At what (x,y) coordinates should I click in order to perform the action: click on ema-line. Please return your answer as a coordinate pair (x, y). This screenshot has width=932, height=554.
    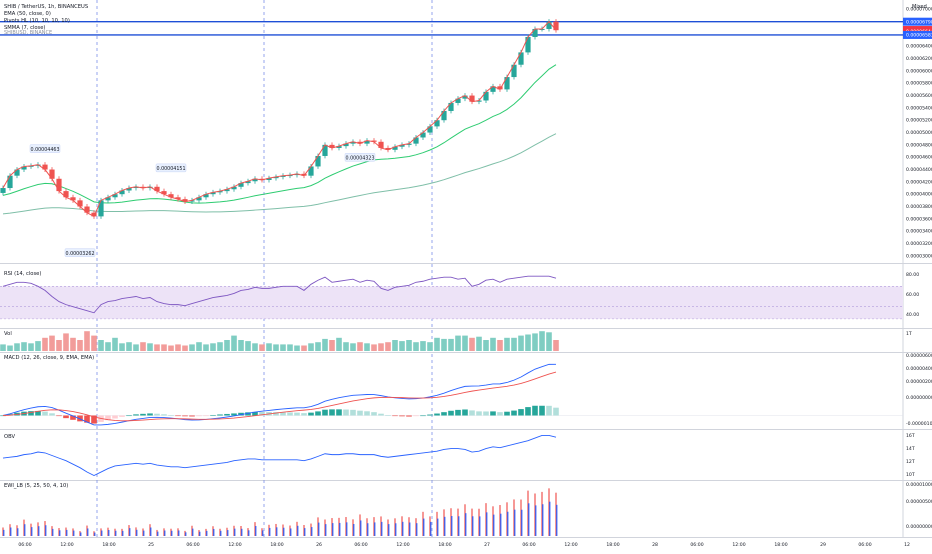
    Looking at the image, I should click on (279, 174).